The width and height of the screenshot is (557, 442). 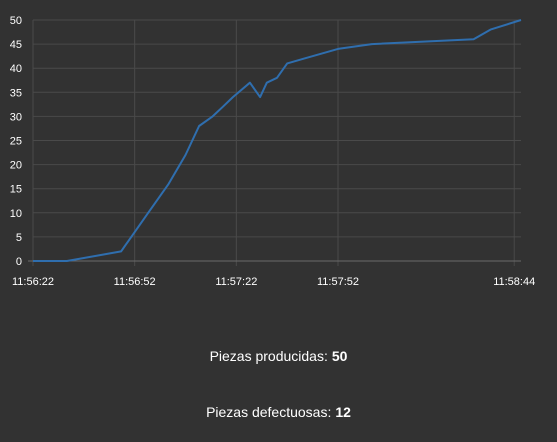 What do you see at coordinates (339, 356) in the screenshot?
I see `produced-value: 50` at bounding box center [339, 356].